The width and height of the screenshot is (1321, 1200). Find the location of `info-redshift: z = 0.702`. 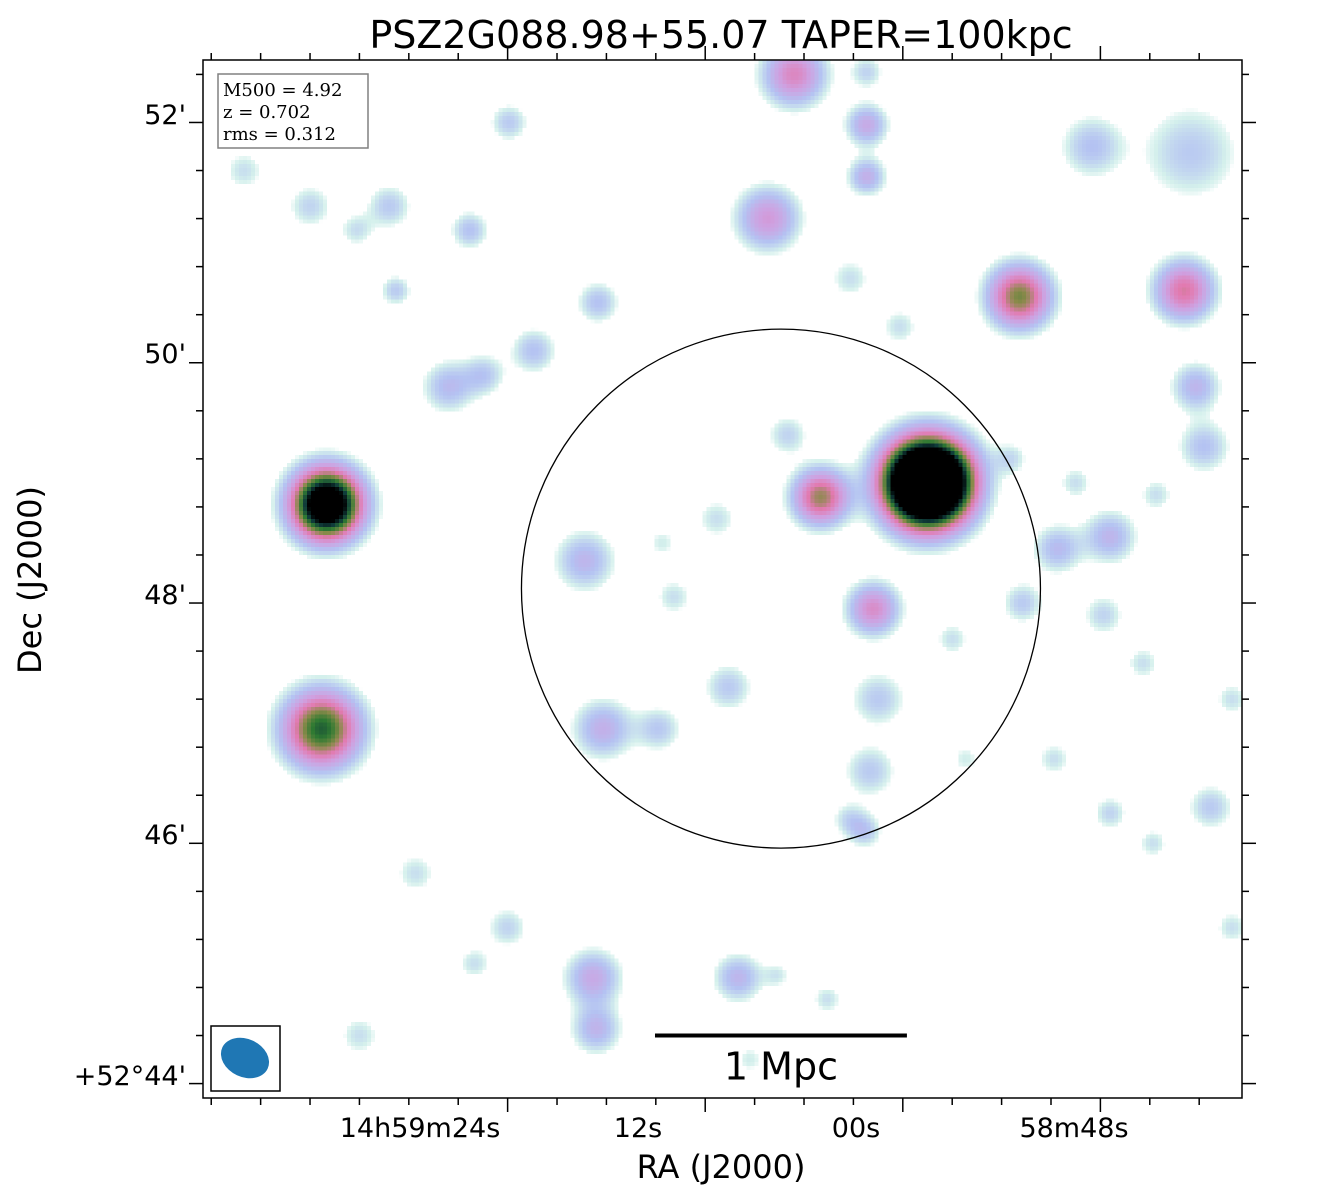

info-redshift: z = 0.702 is located at coordinates (267, 112).